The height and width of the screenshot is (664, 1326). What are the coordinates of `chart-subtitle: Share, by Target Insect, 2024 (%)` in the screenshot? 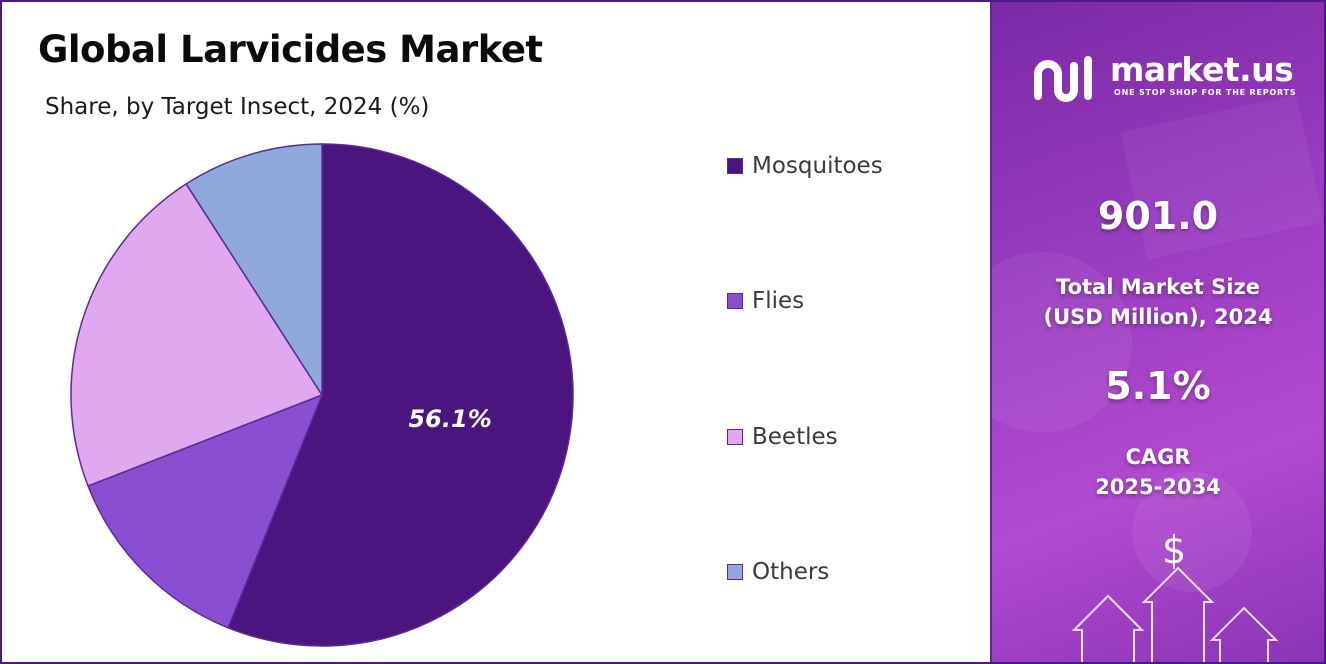 It's located at (237, 107).